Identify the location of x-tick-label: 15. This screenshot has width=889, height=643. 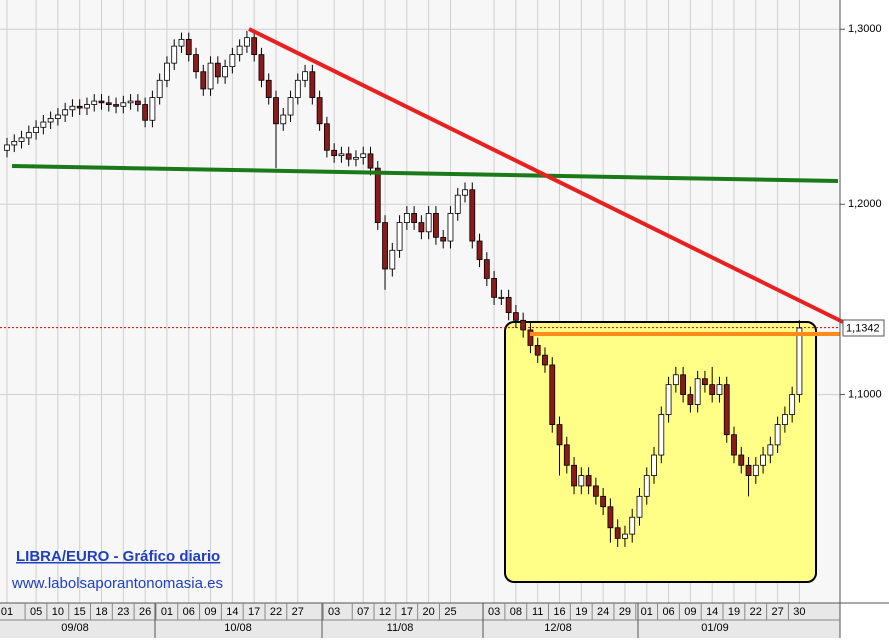
(80, 612).